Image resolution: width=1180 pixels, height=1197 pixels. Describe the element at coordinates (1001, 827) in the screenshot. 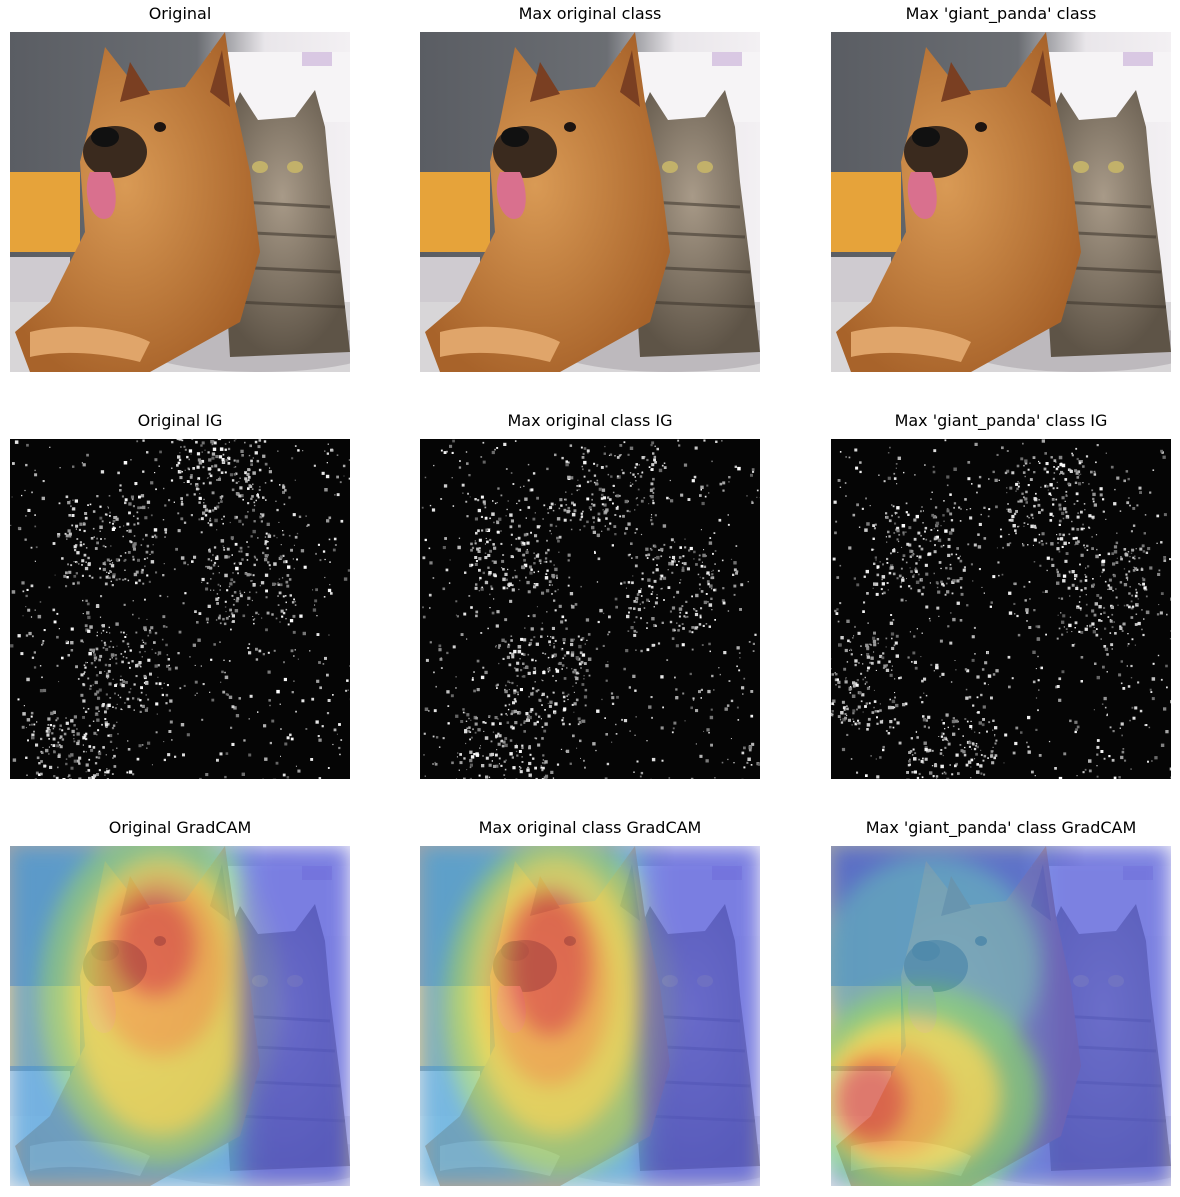

I see `panel-title: Max 'giant_panda' class GradCAM` at that location.